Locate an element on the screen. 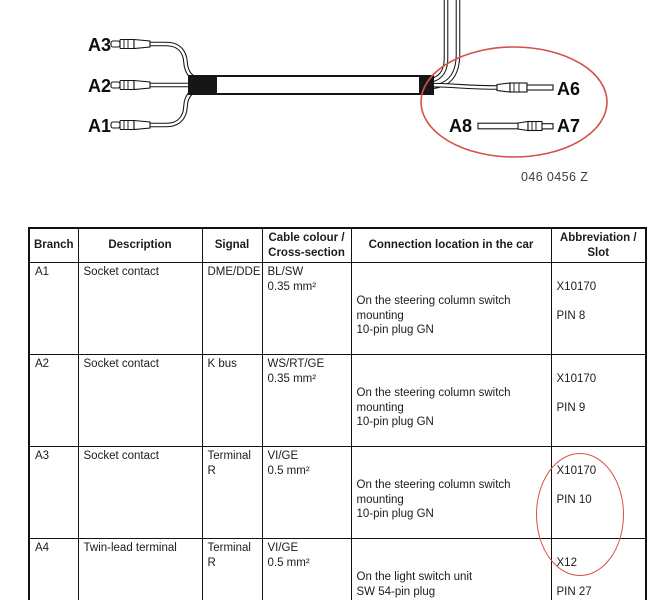  cell-branch: A4 is located at coordinates (53, 569).